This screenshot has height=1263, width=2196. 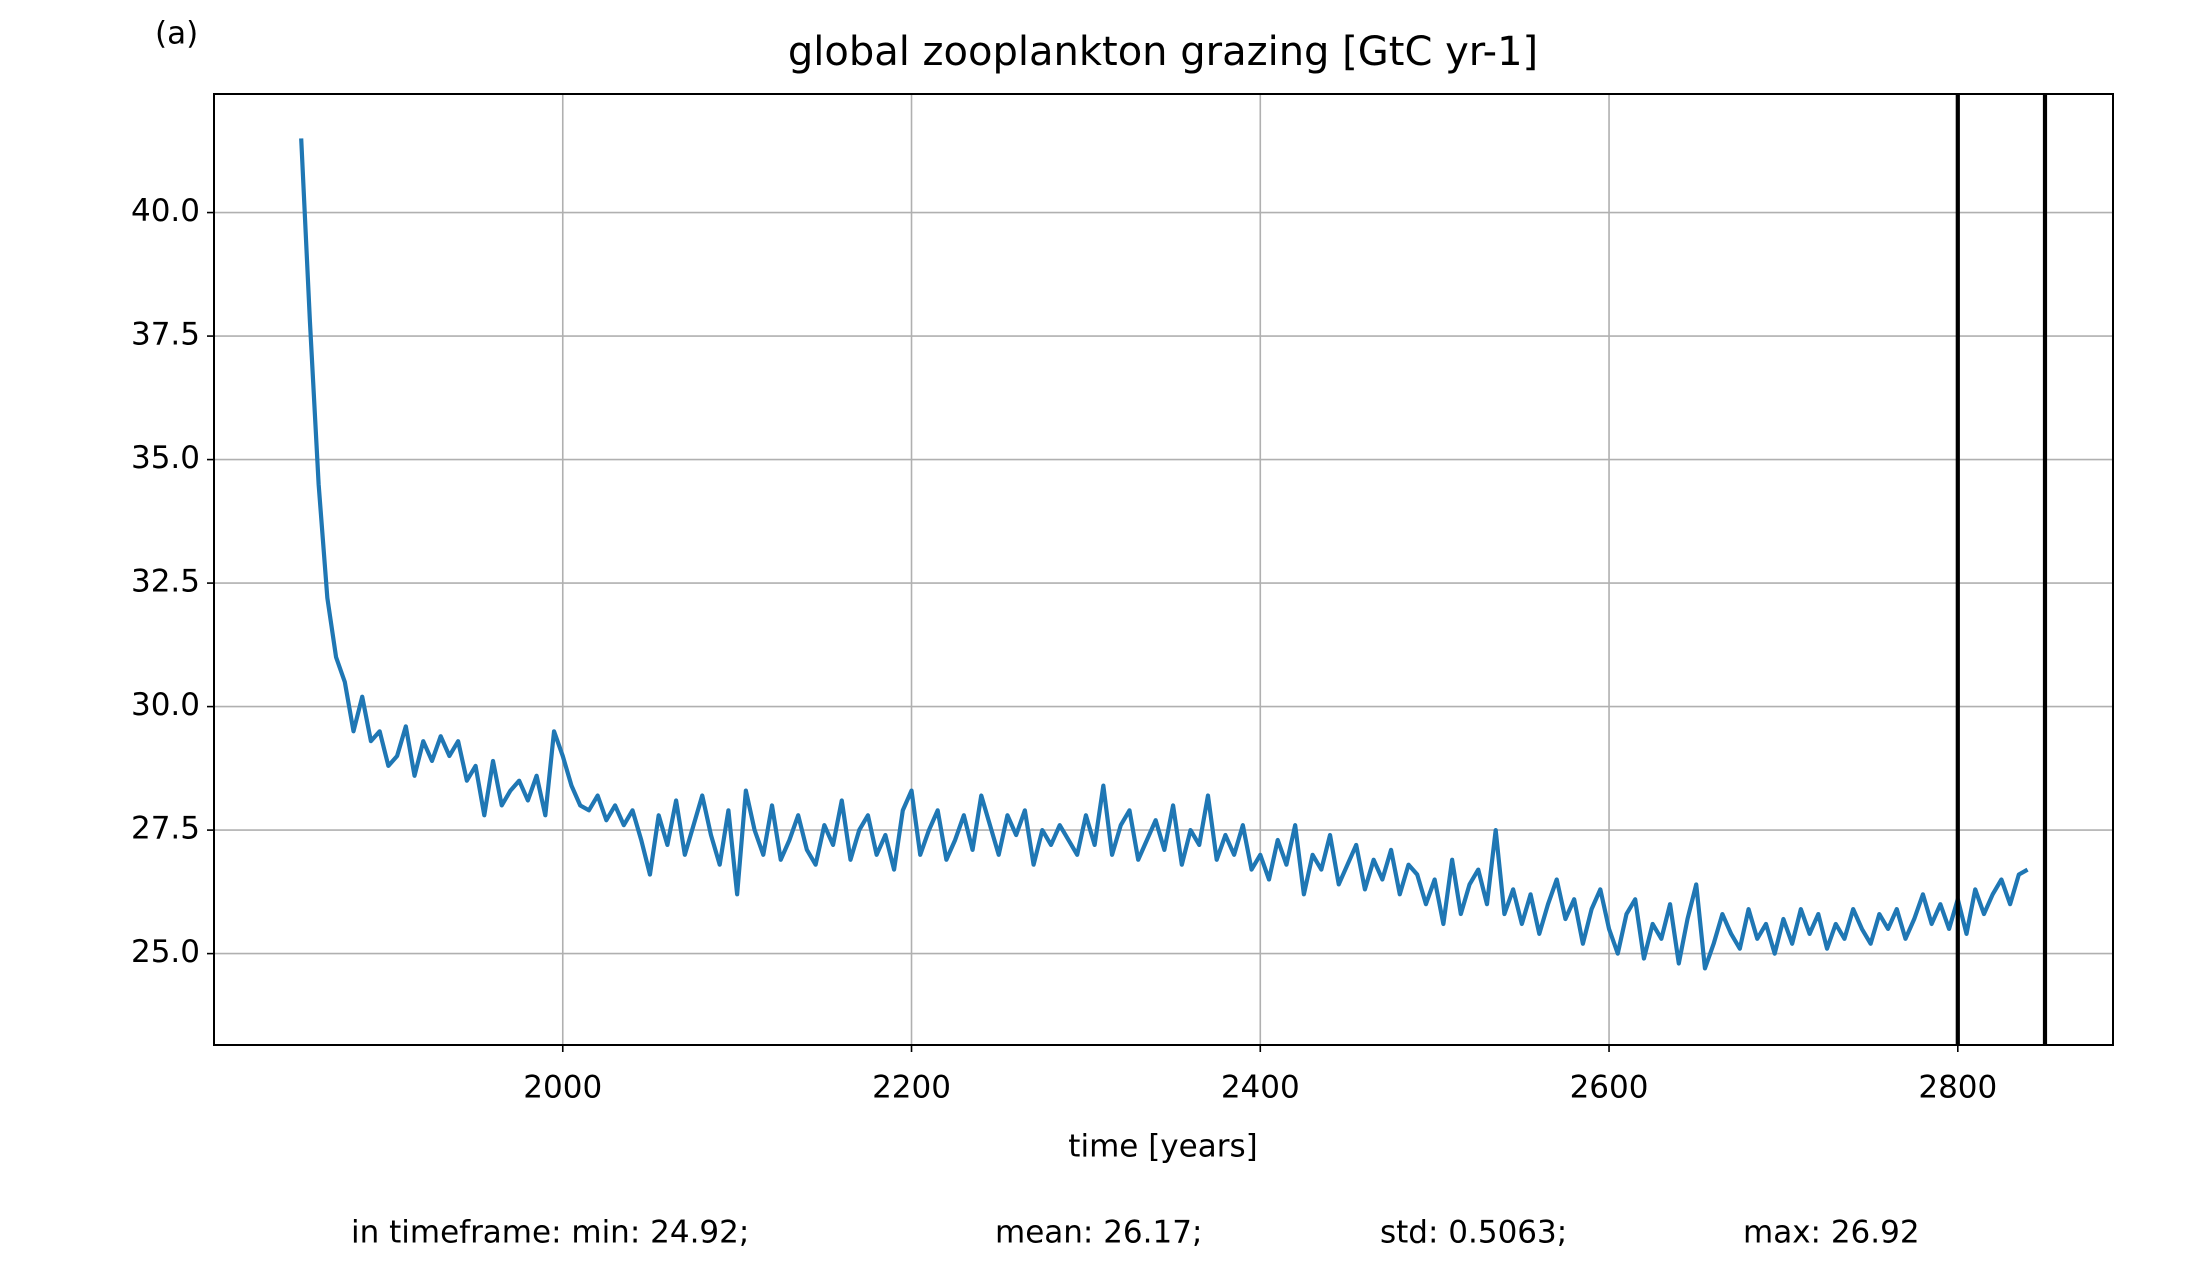 I want to click on y-tick-label: 27.5, so click(x=165, y=829).